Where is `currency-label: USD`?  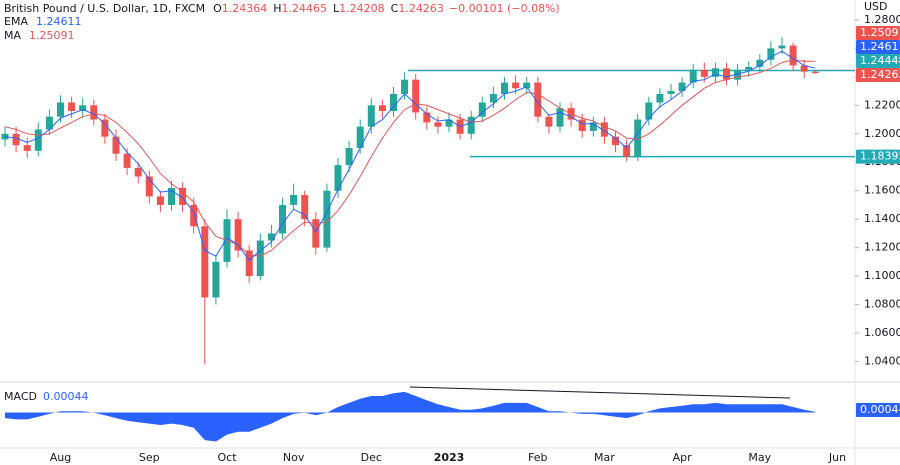 currency-label: USD is located at coordinates (876, 6).